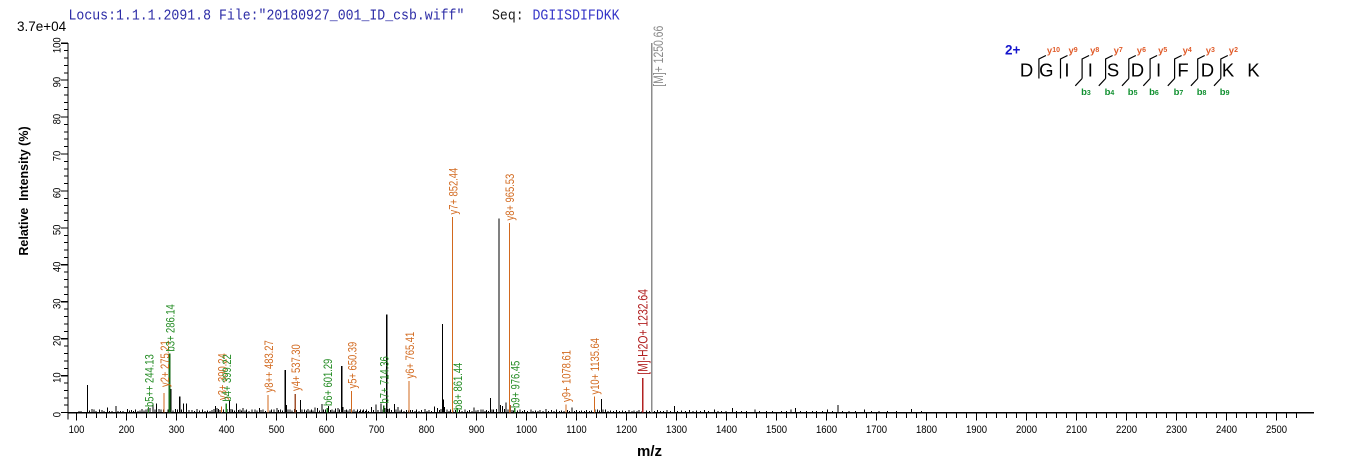 This screenshot has height=473, width=1362. I want to click on svg-text: y4+ 537.30, so click(296, 367).